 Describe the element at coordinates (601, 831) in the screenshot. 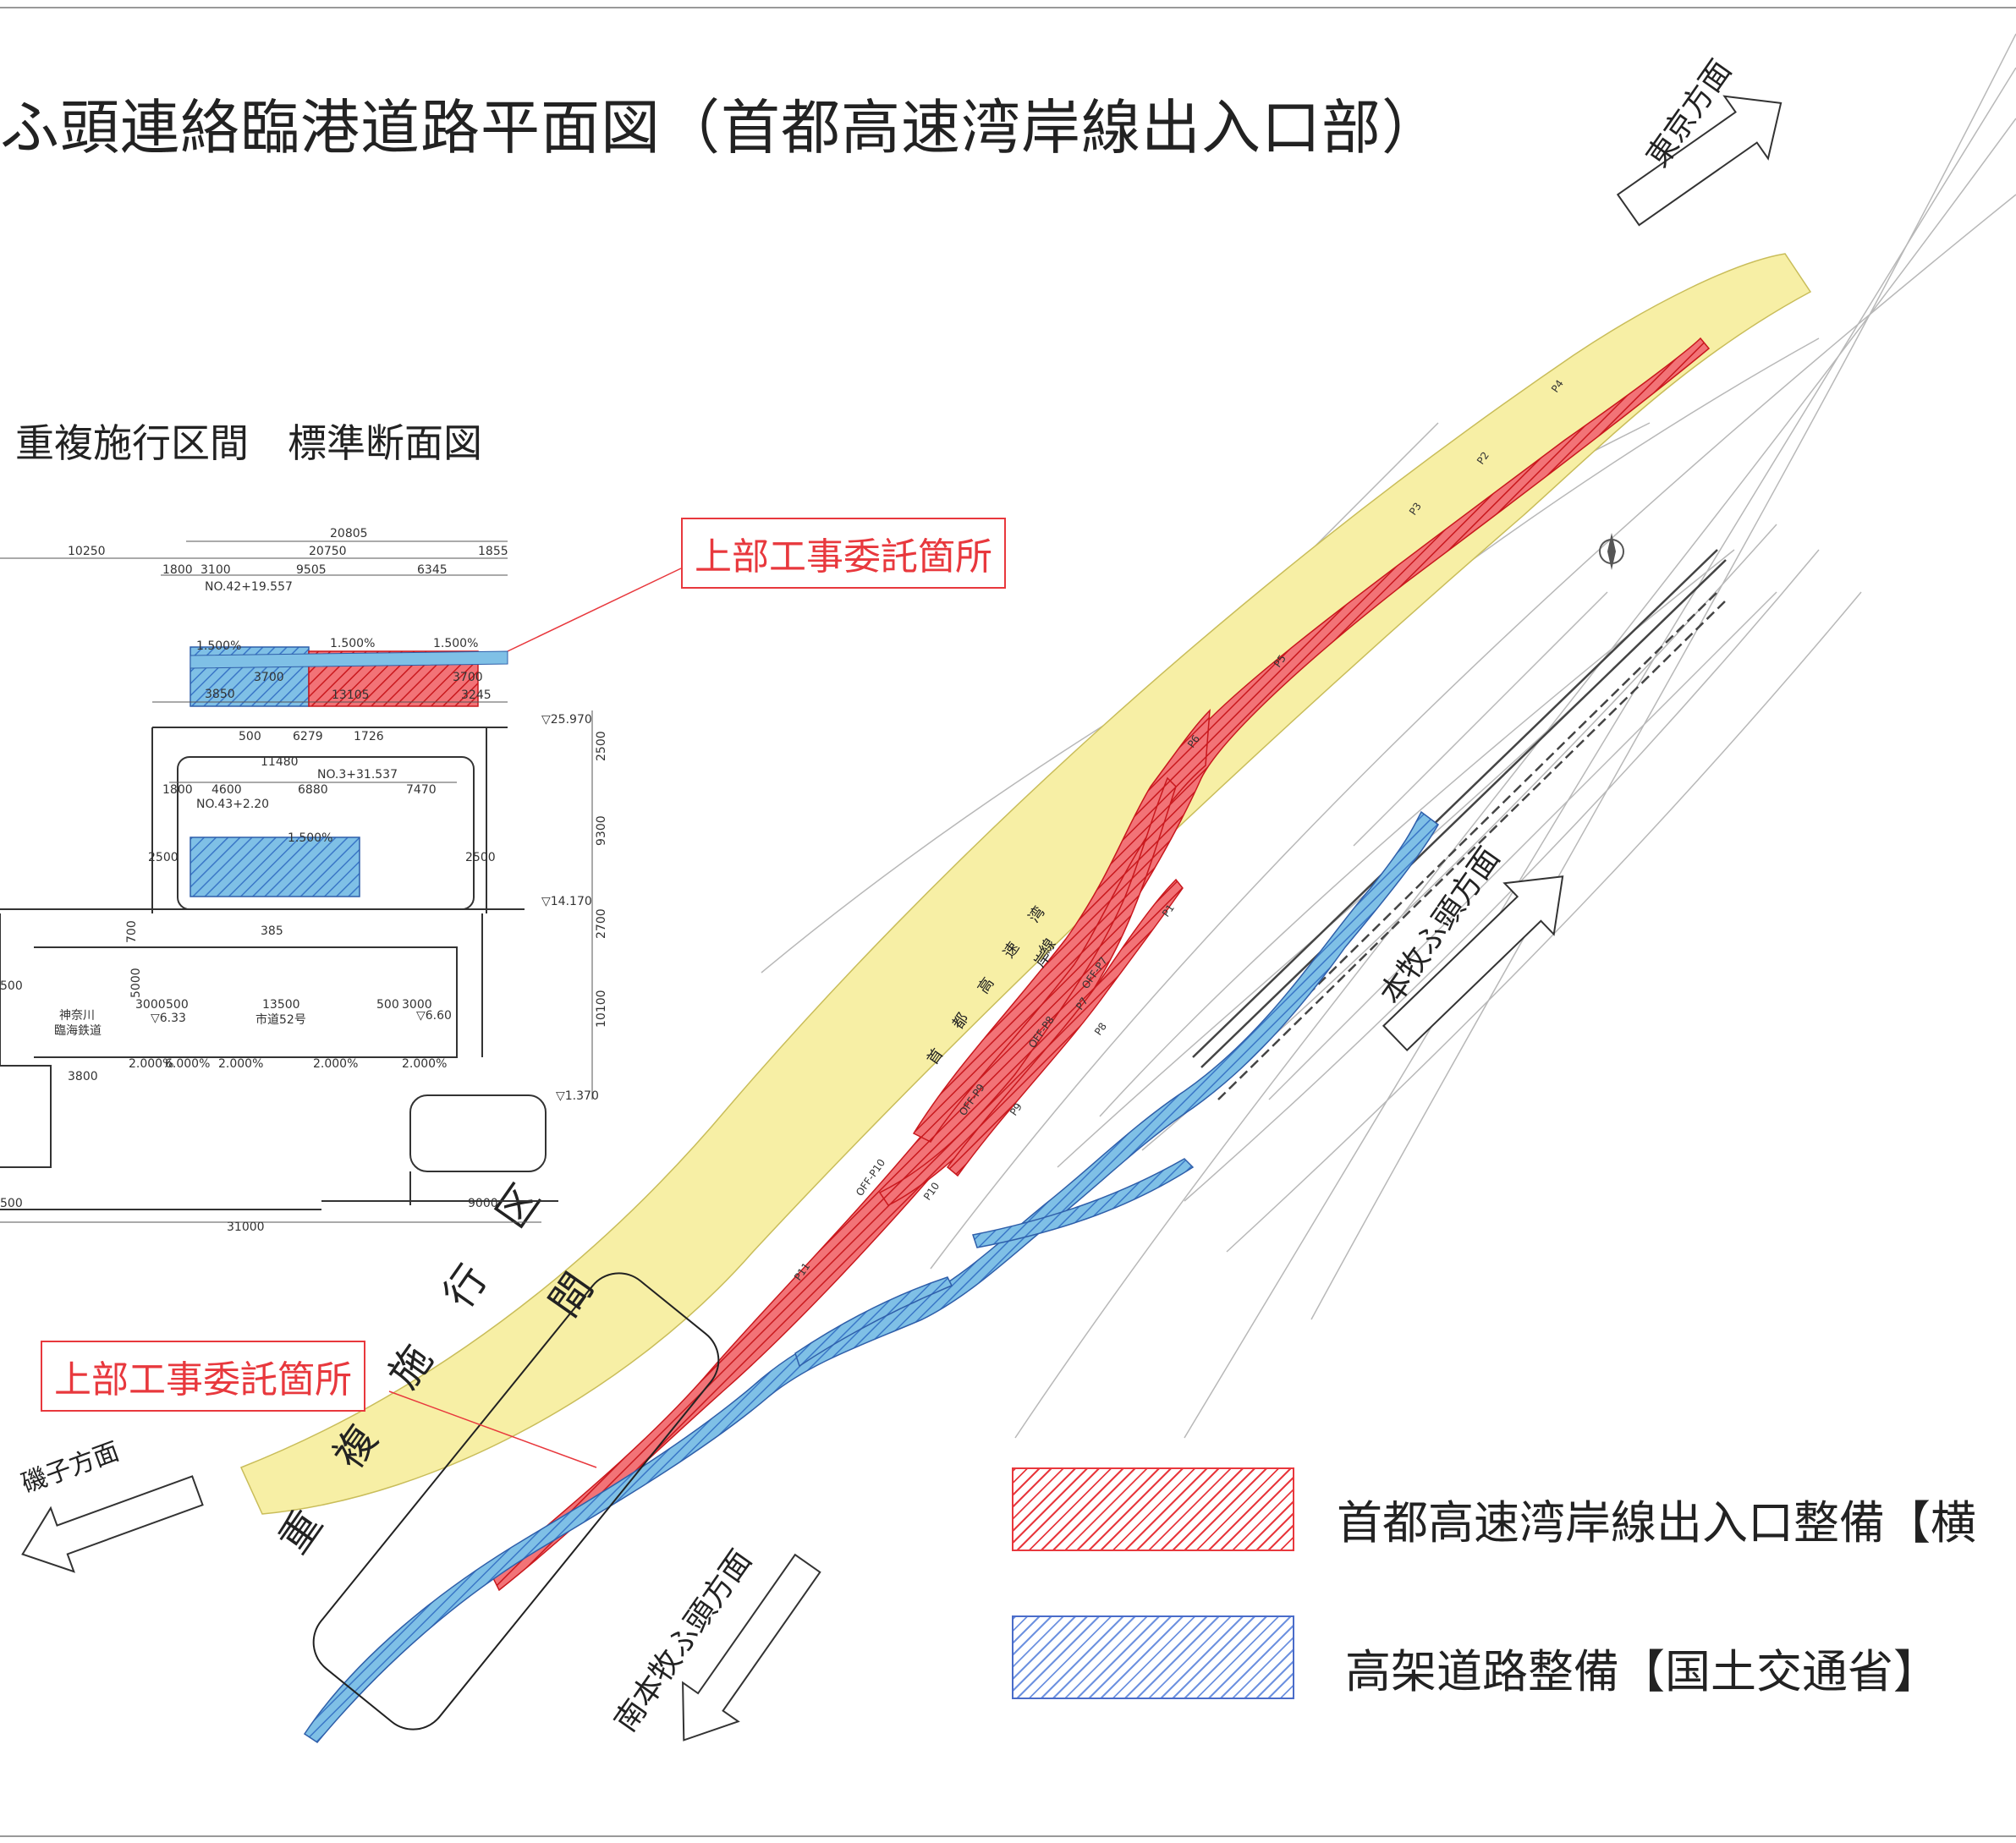

I see `vdim-label: 9300` at that location.